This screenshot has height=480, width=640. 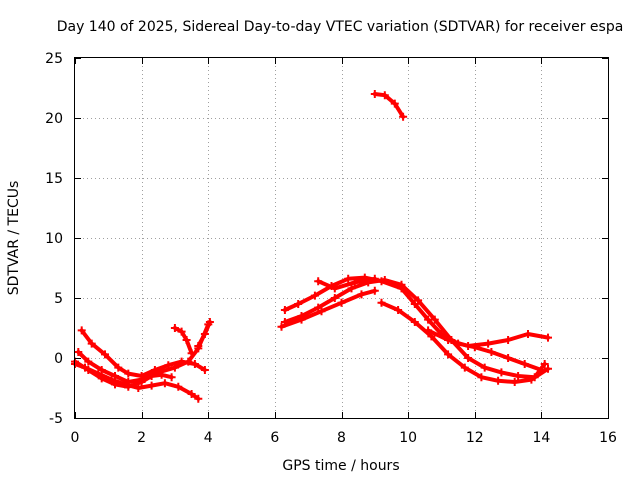 I want to click on x-tick-label: 6, so click(x=274, y=438).